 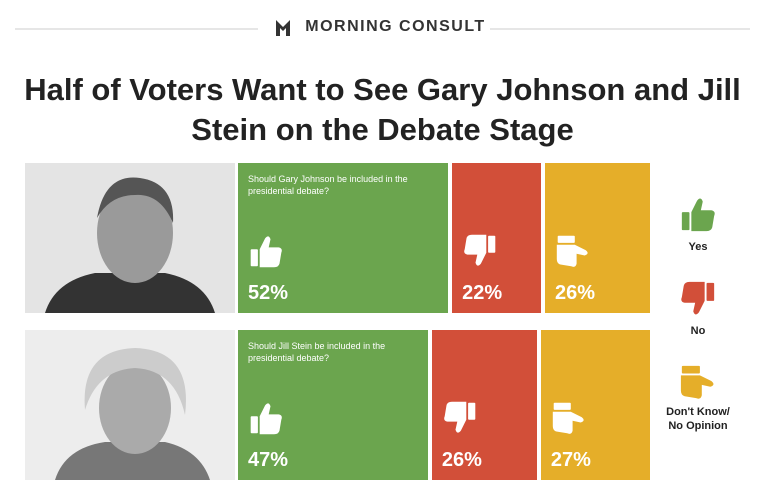 What do you see at coordinates (698, 419) in the screenshot?
I see `legend-label: Don't Know/ No Opinion` at bounding box center [698, 419].